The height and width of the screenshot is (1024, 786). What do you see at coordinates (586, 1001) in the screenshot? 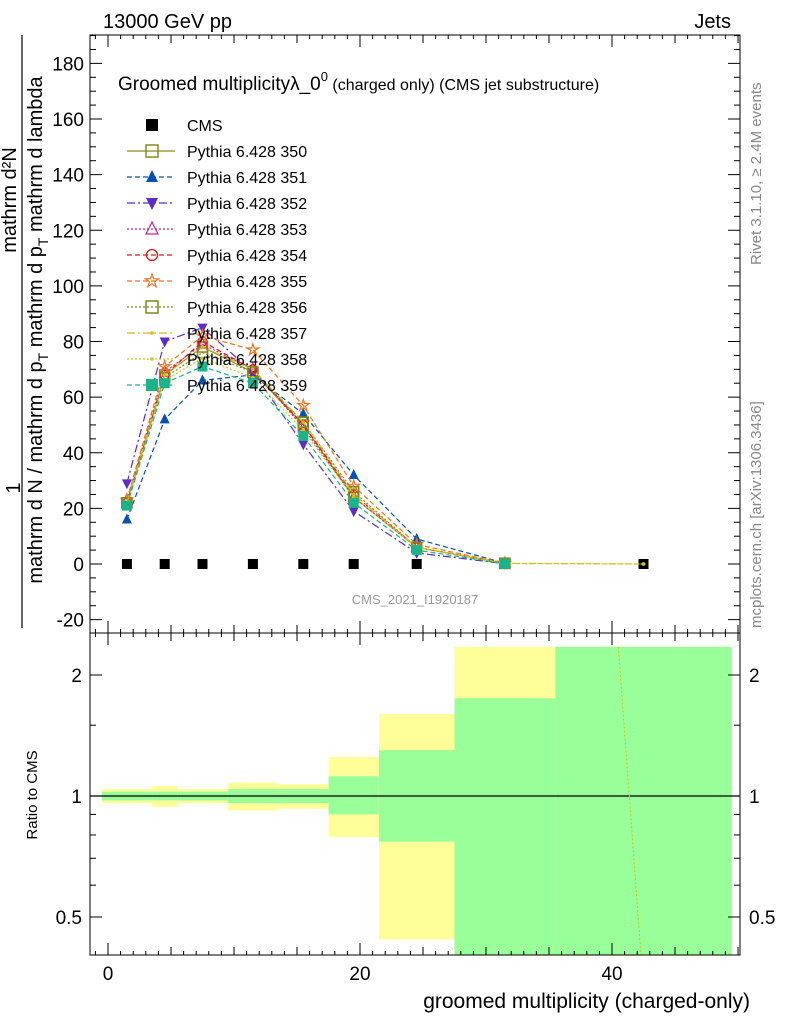
I see `x-axis-label: groomed multiplicity (charged-only)` at bounding box center [586, 1001].